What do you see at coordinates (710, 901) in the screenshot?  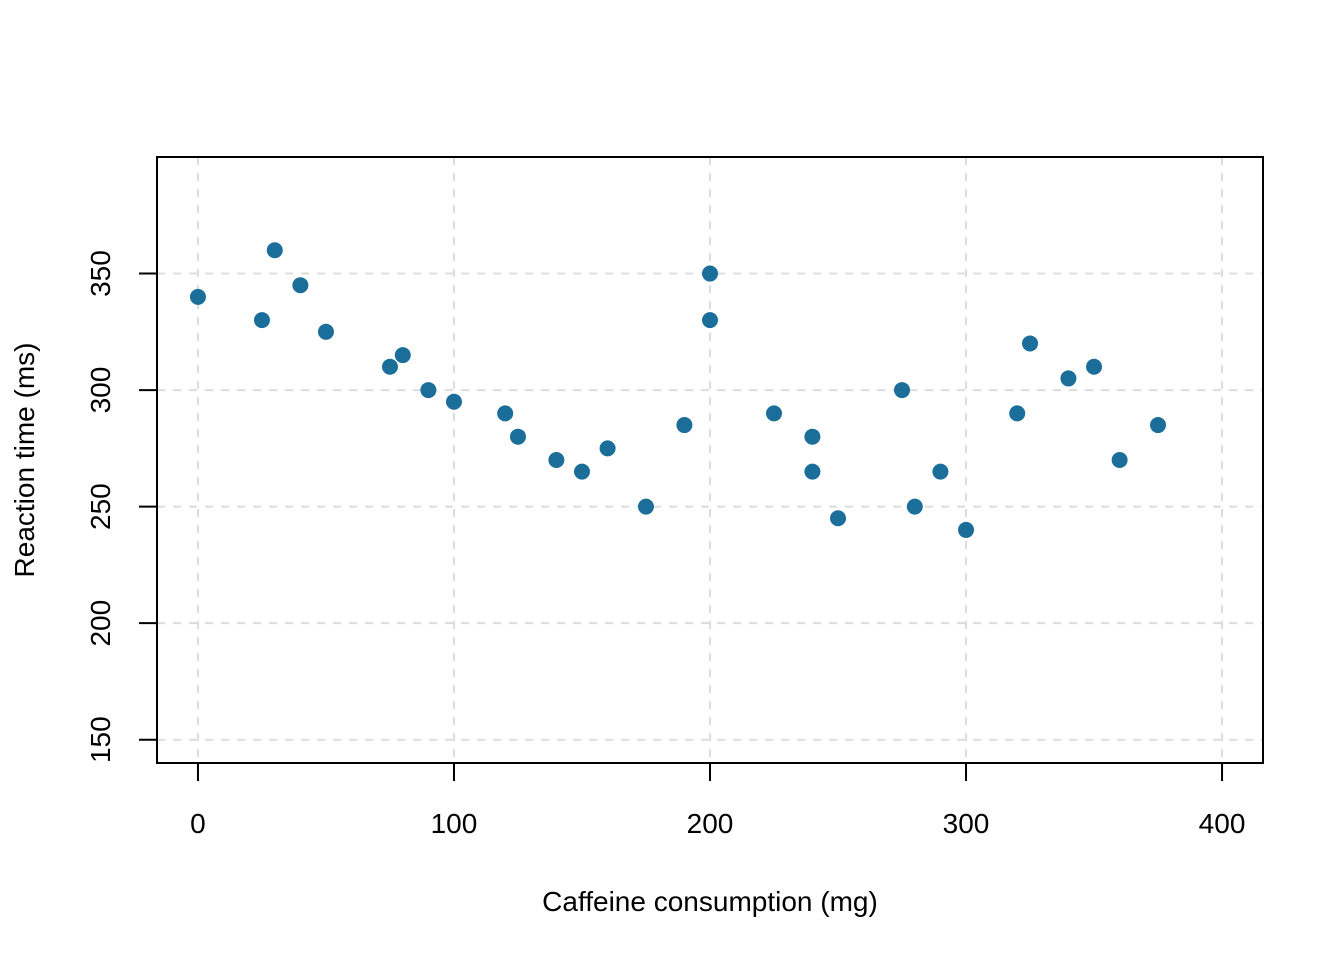 I see `x-axis-title: Caffeine consumption (mg)` at bounding box center [710, 901].